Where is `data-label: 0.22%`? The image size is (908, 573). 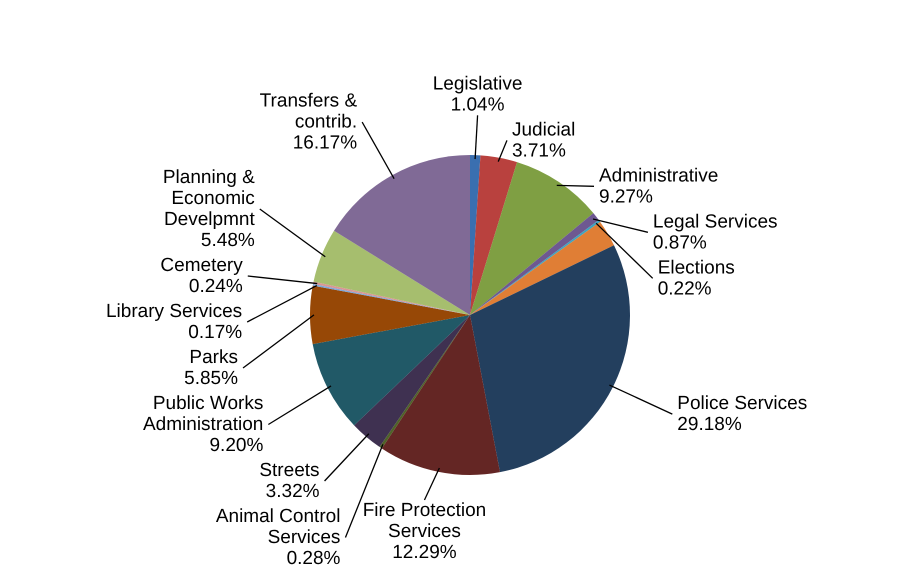
data-label: 0.22% is located at coordinates (685, 289).